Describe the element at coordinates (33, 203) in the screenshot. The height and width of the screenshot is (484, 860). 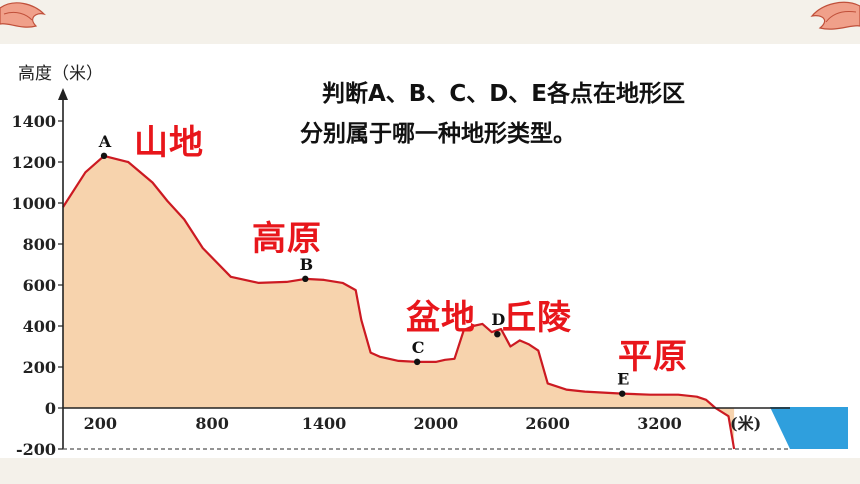
I see `y-tick-label: 1000` at that location.